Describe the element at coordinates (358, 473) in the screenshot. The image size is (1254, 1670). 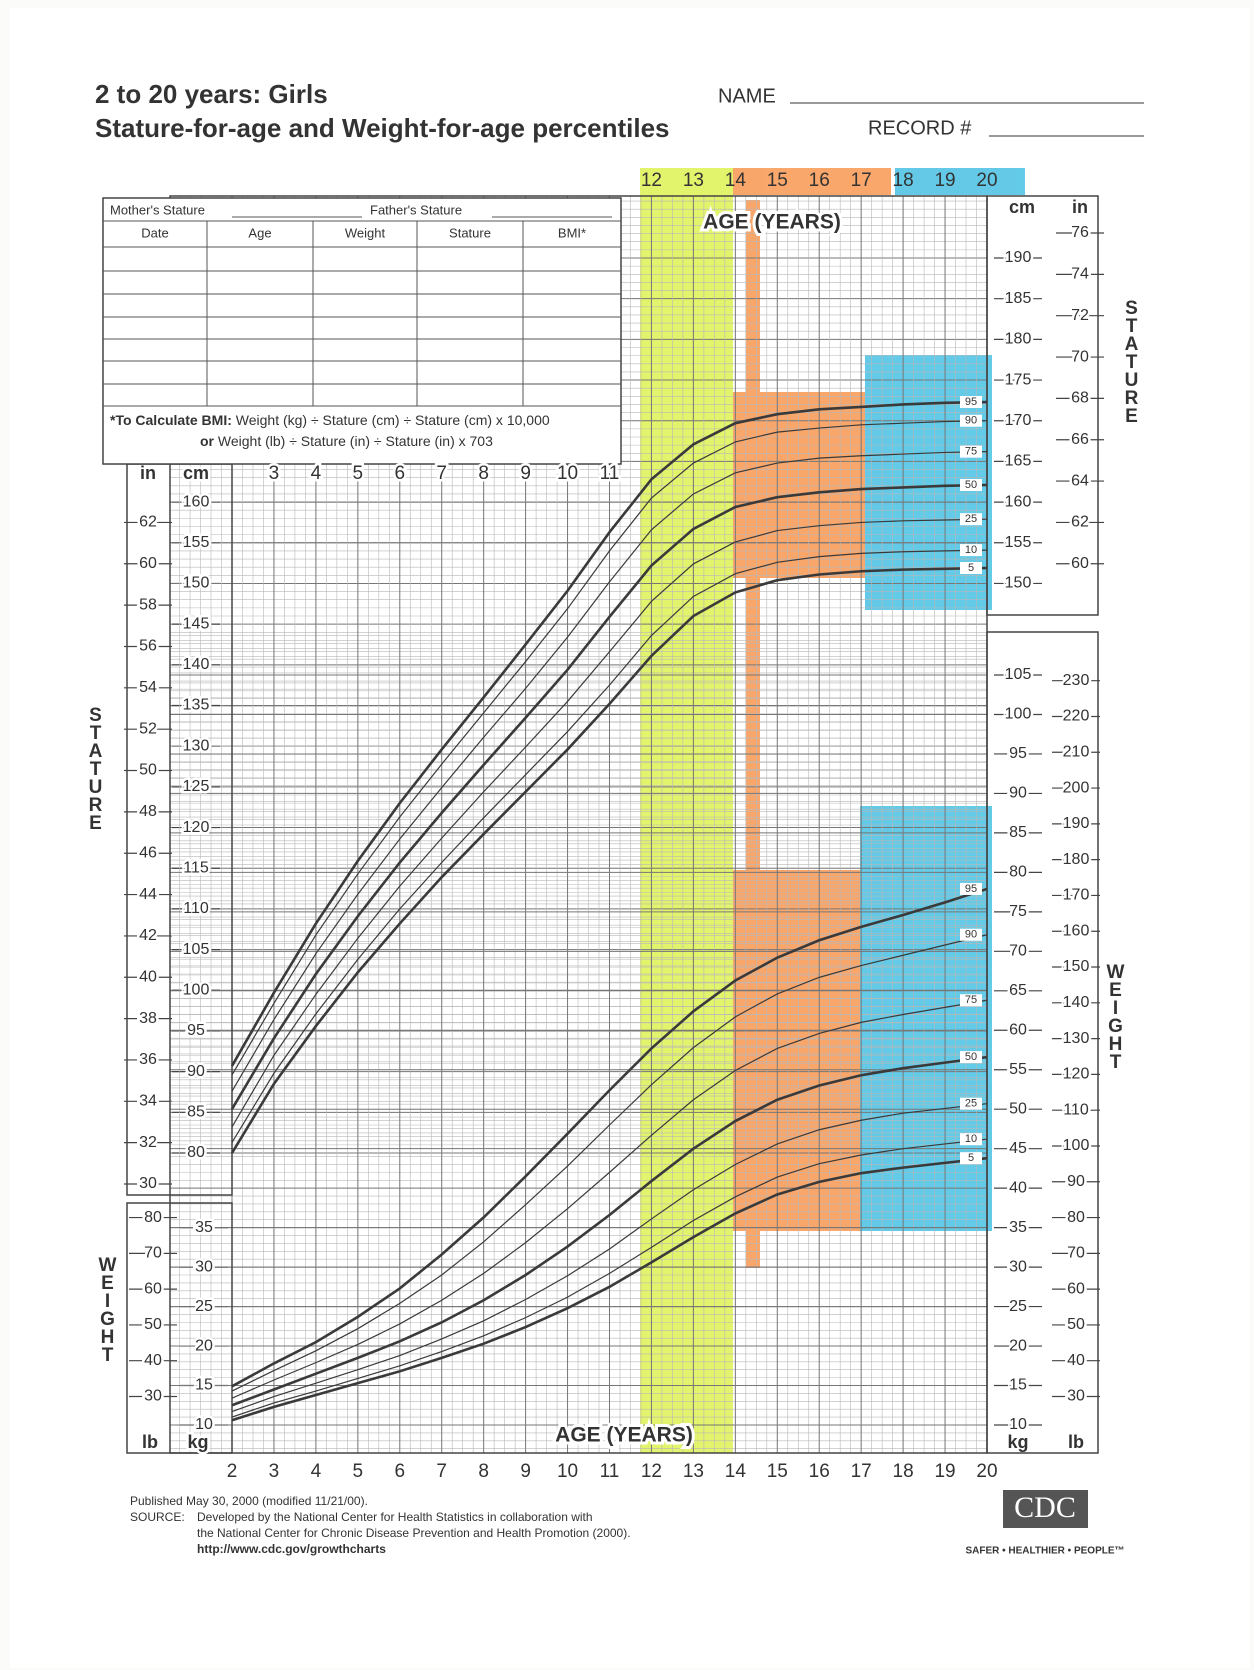
I see `x-tick-label: 5` at that location.